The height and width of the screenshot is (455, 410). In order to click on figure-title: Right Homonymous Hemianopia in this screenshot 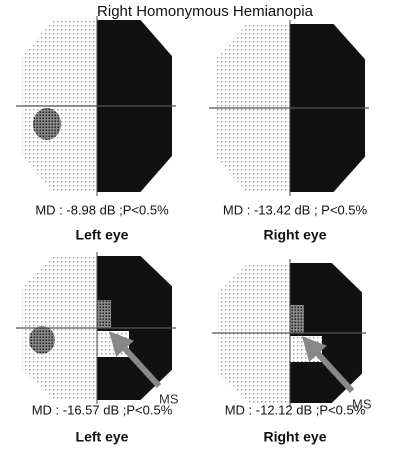, I will do `click(205, 11)`.